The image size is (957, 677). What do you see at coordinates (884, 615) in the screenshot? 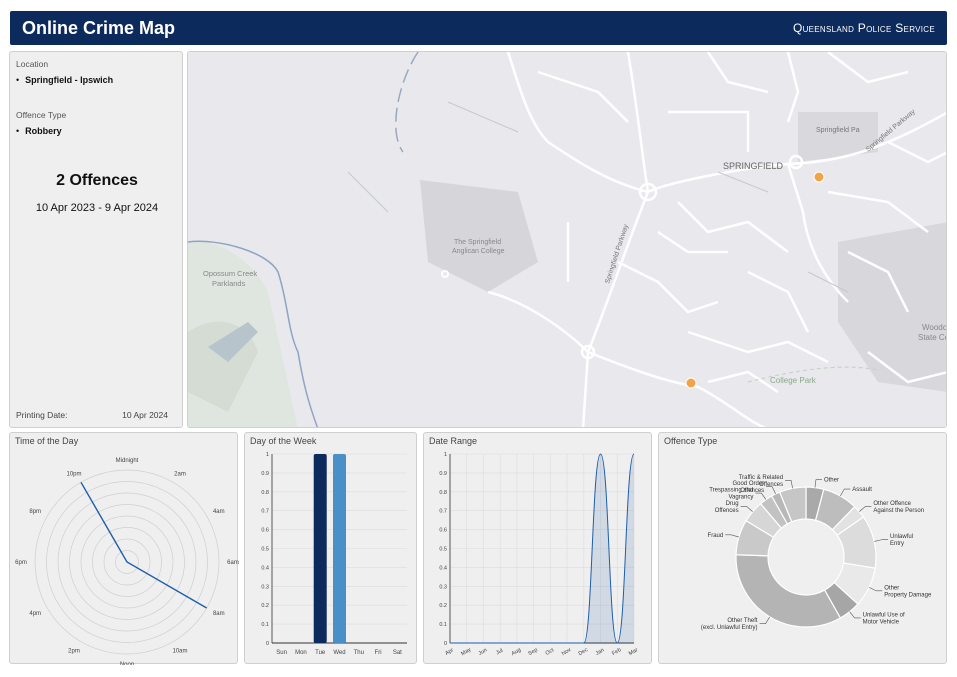
I see `pie-label: Unlawful Use of` at bounding box center [884, 615].